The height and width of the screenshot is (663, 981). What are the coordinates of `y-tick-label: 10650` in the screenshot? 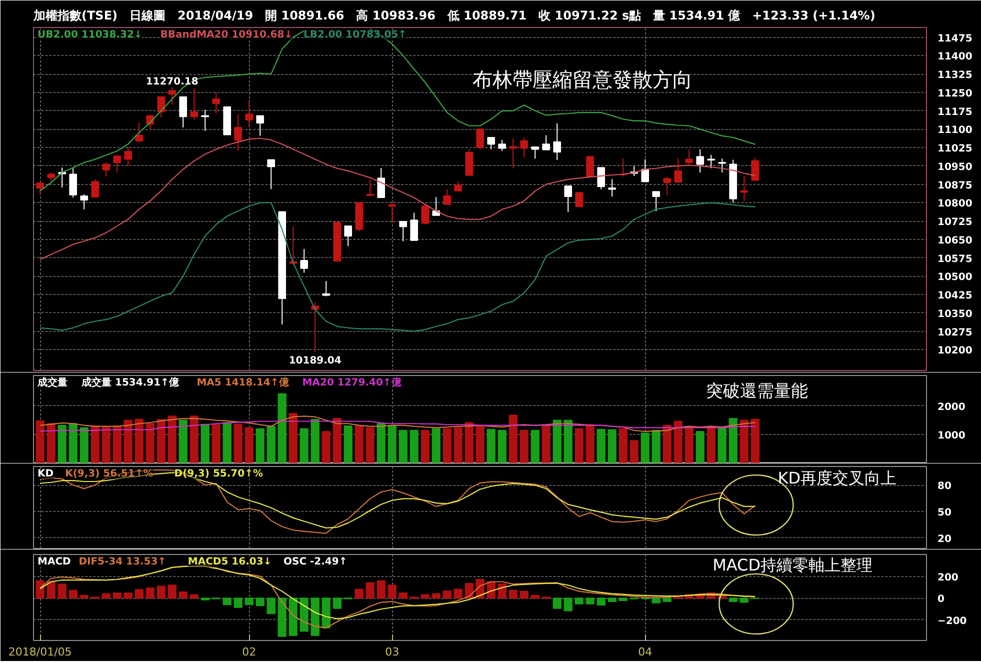 It's located at (955, 240).